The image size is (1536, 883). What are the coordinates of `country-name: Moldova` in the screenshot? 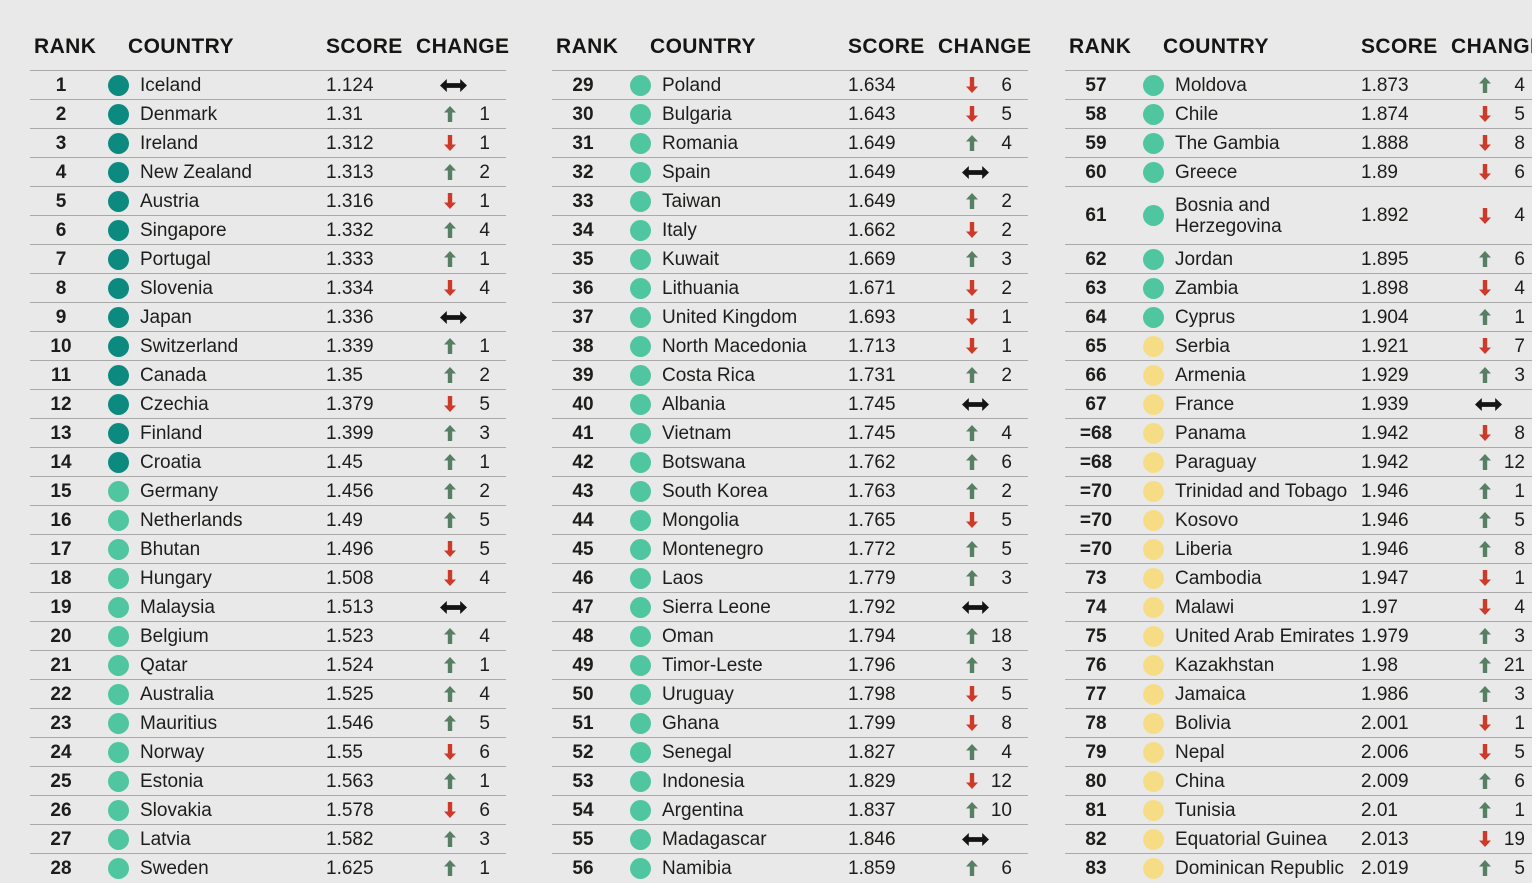 It's located at (1211, 85).